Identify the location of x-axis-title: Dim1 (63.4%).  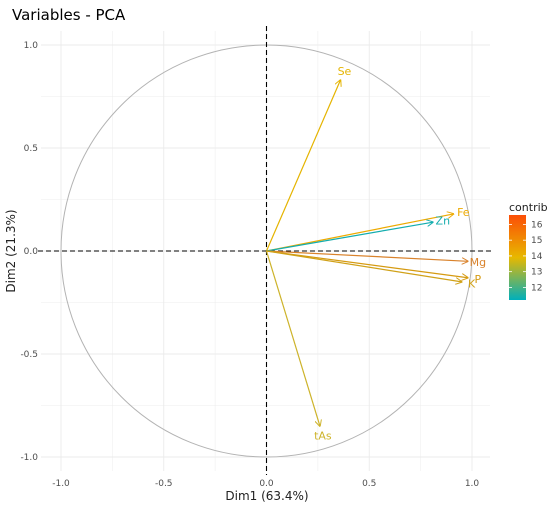
(266, 496).